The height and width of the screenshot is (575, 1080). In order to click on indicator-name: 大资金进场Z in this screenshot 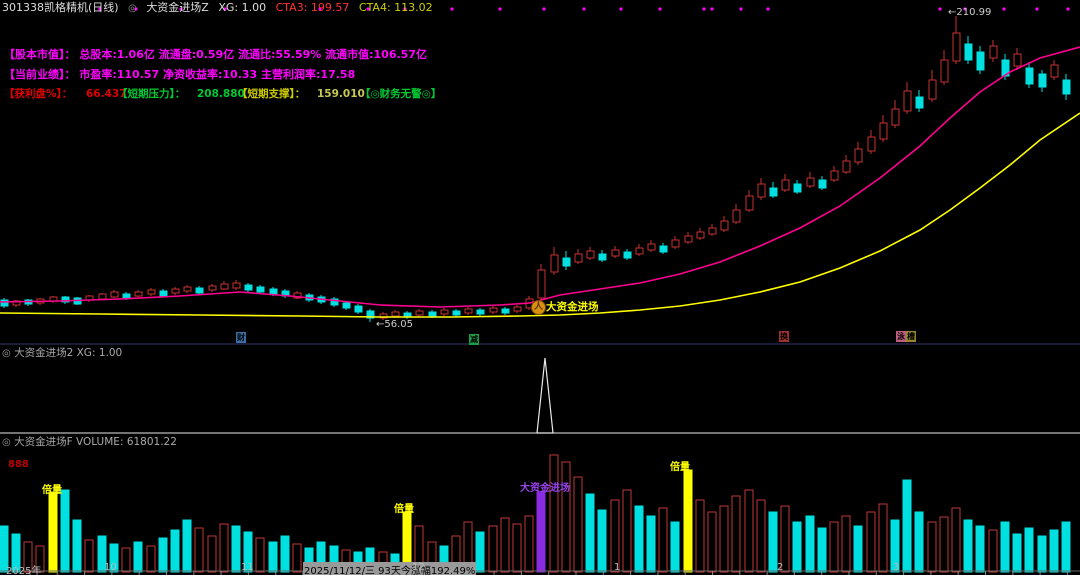, I will do `click(177, 7)`.